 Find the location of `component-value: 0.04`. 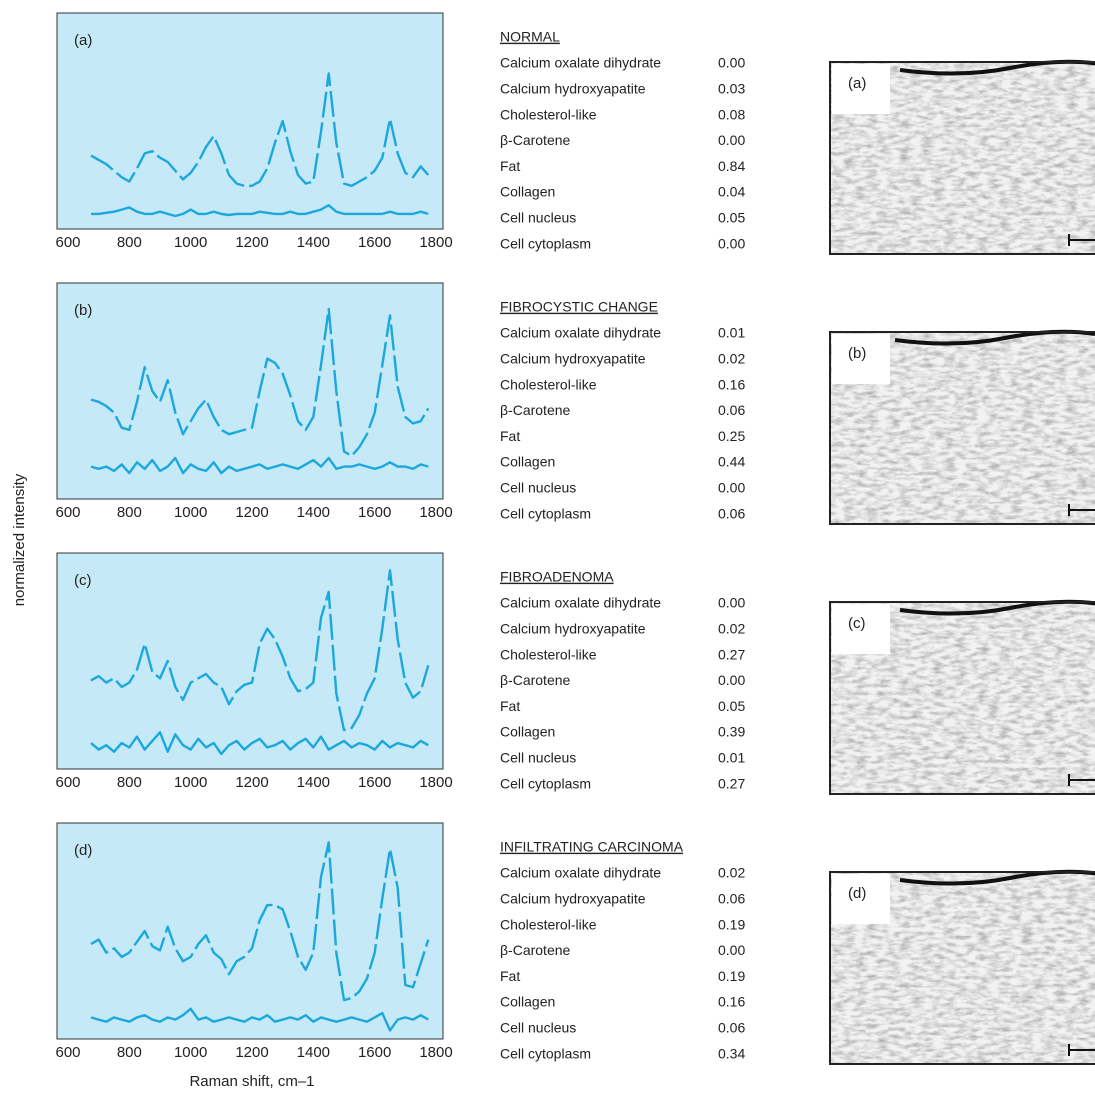

component-value: 0.04 is located at coordinates (731, 192).